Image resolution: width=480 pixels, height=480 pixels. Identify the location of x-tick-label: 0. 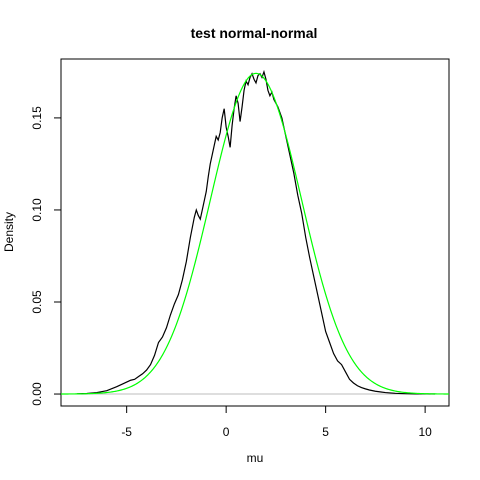
(226, 432).